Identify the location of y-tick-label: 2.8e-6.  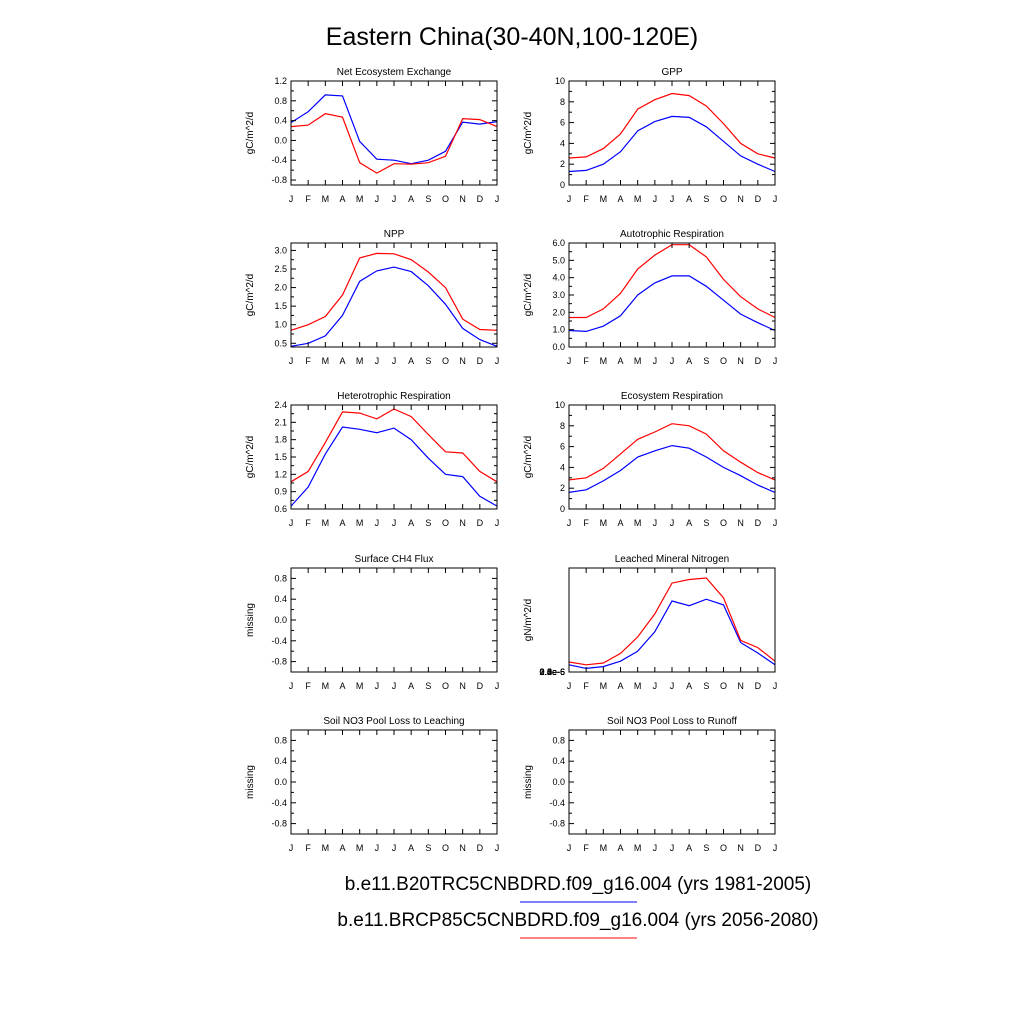
(552, 672).